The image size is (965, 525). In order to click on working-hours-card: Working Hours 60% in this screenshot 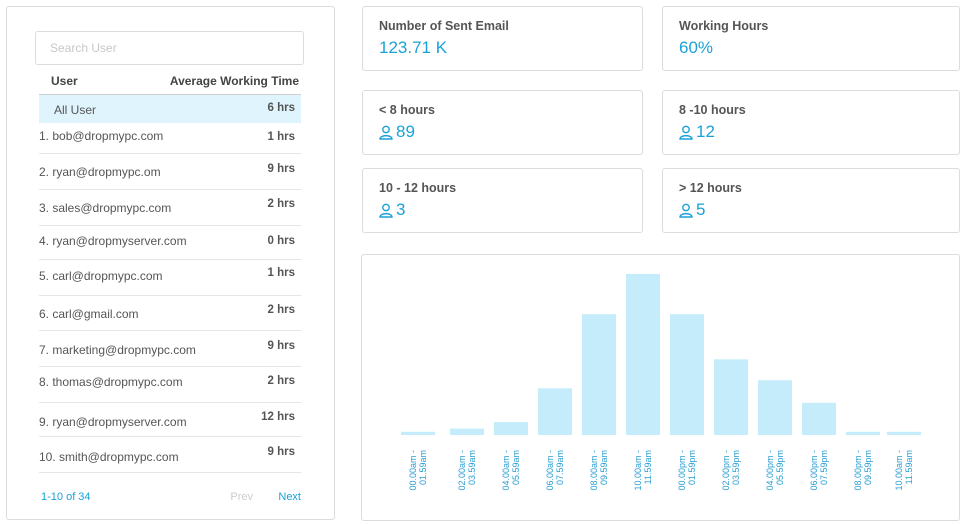, I will do `click(811, 38)`.